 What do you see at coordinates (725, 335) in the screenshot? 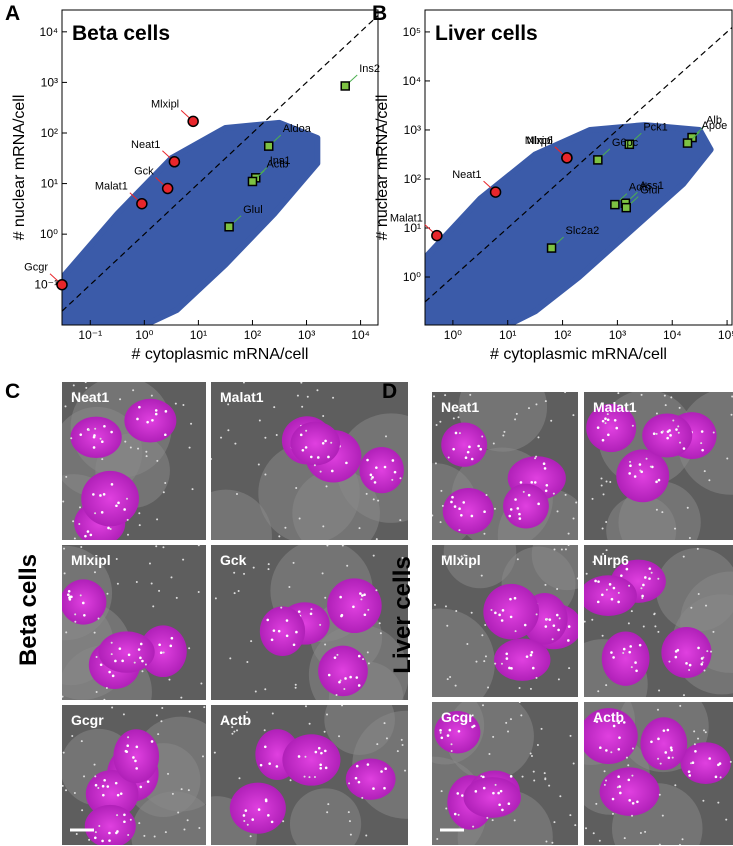
I see `x-tick-label: 10⁵` at bounding box center [725, 335].